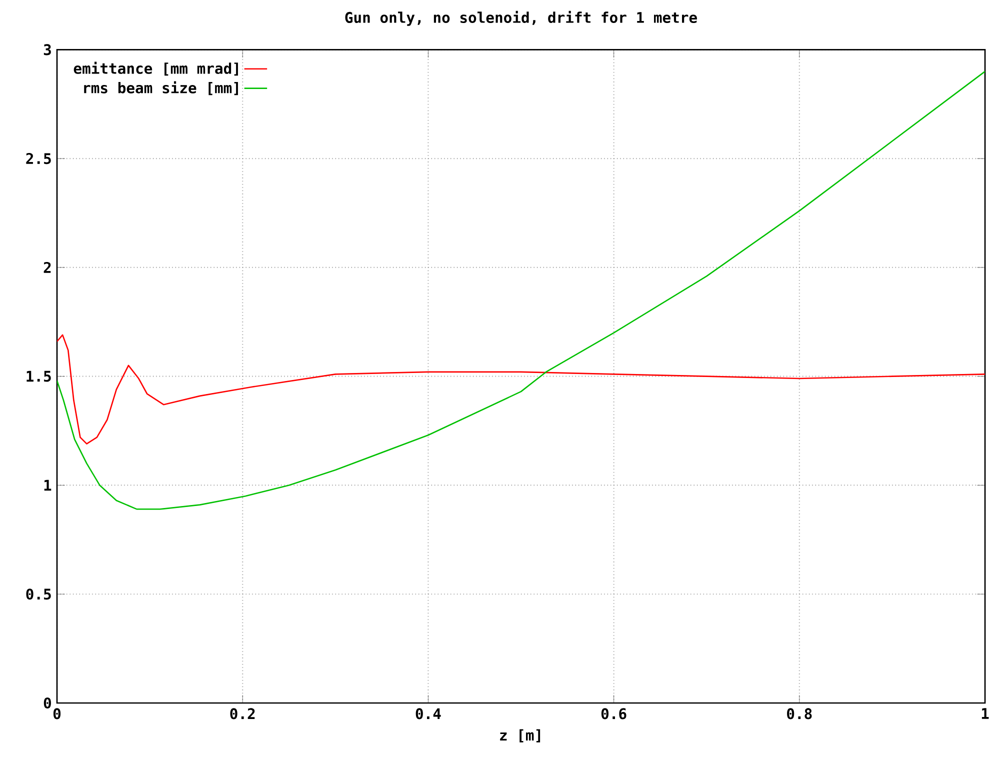 This screenshot has height=769, width=995. I want to click on y-tick-label: 0, so click(47, 703).